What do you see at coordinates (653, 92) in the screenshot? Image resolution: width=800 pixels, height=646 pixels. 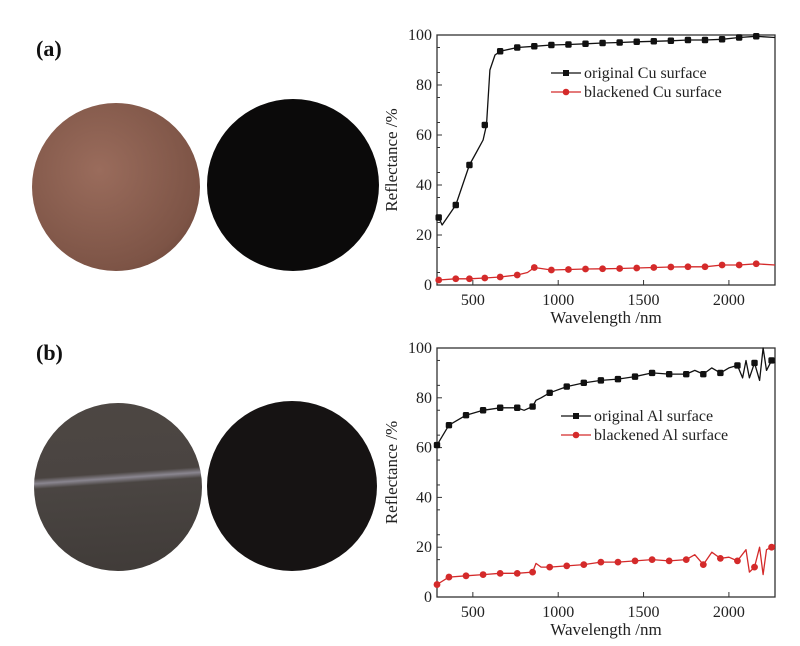 I see `legend-label-blackened-cu-surface: blackened Cu surface` at bounding box center [653, 92].